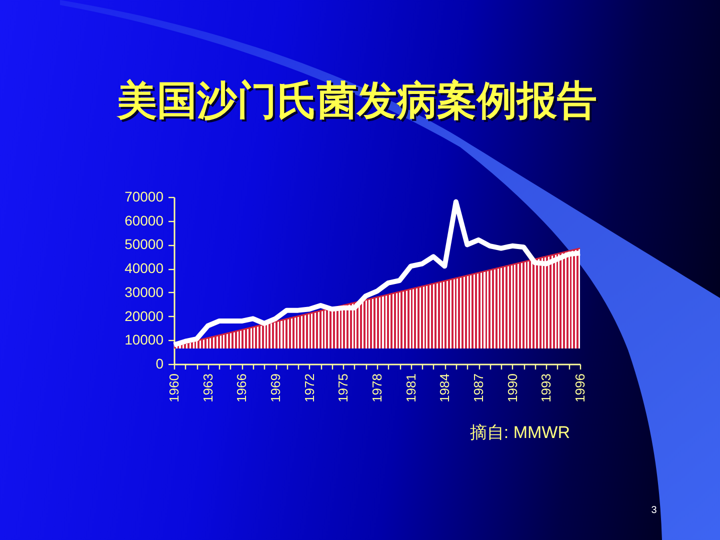  I want to click on y-tick-label: 50000, so click(144, 244).